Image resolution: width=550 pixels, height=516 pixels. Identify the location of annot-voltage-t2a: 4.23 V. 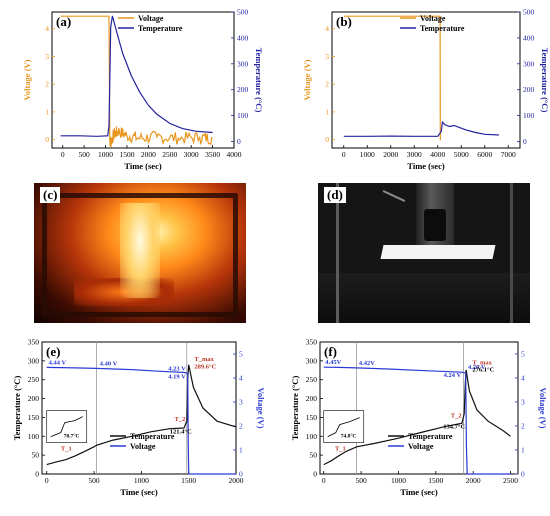
(177, 368).